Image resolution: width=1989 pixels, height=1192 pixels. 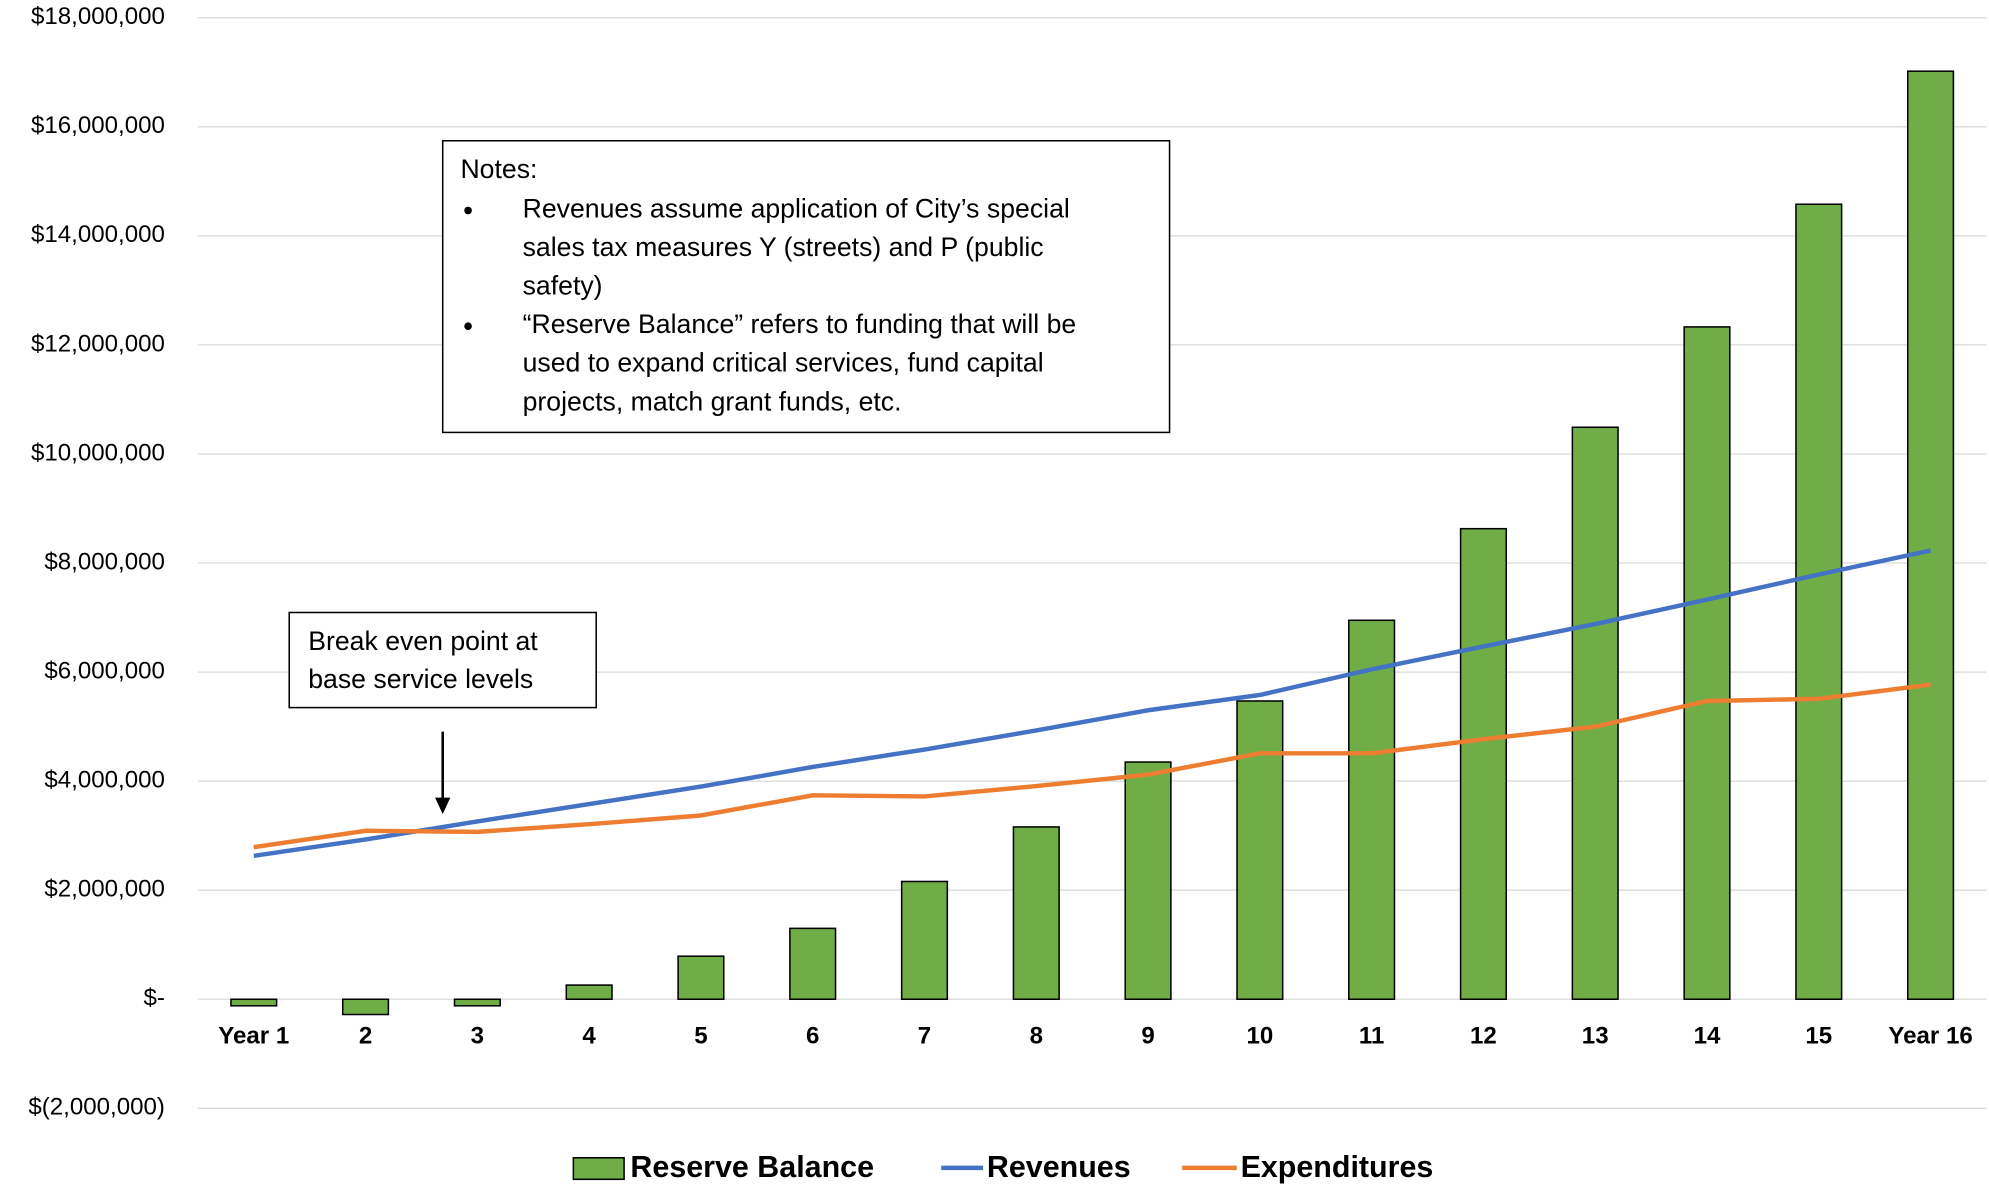 What do you see at coordinates (1930, 1036) in the screenshot?
I see `x-tick-label: Year 16` at bounding box center [1930, 1036].